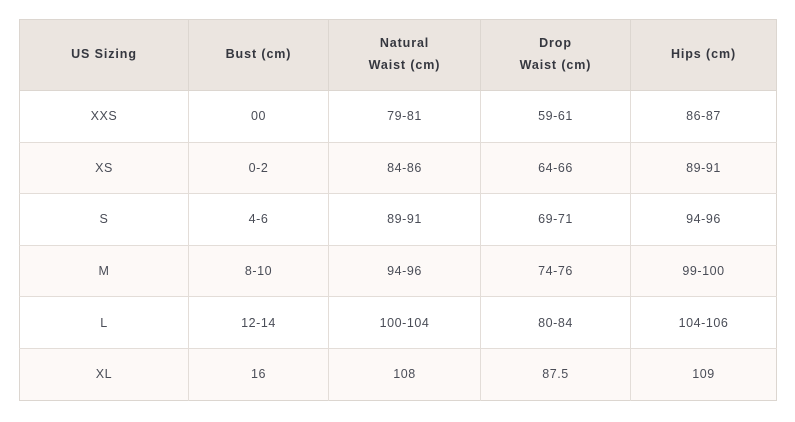  I want to click on cell-natural-waist: 108, so click(404, 374).